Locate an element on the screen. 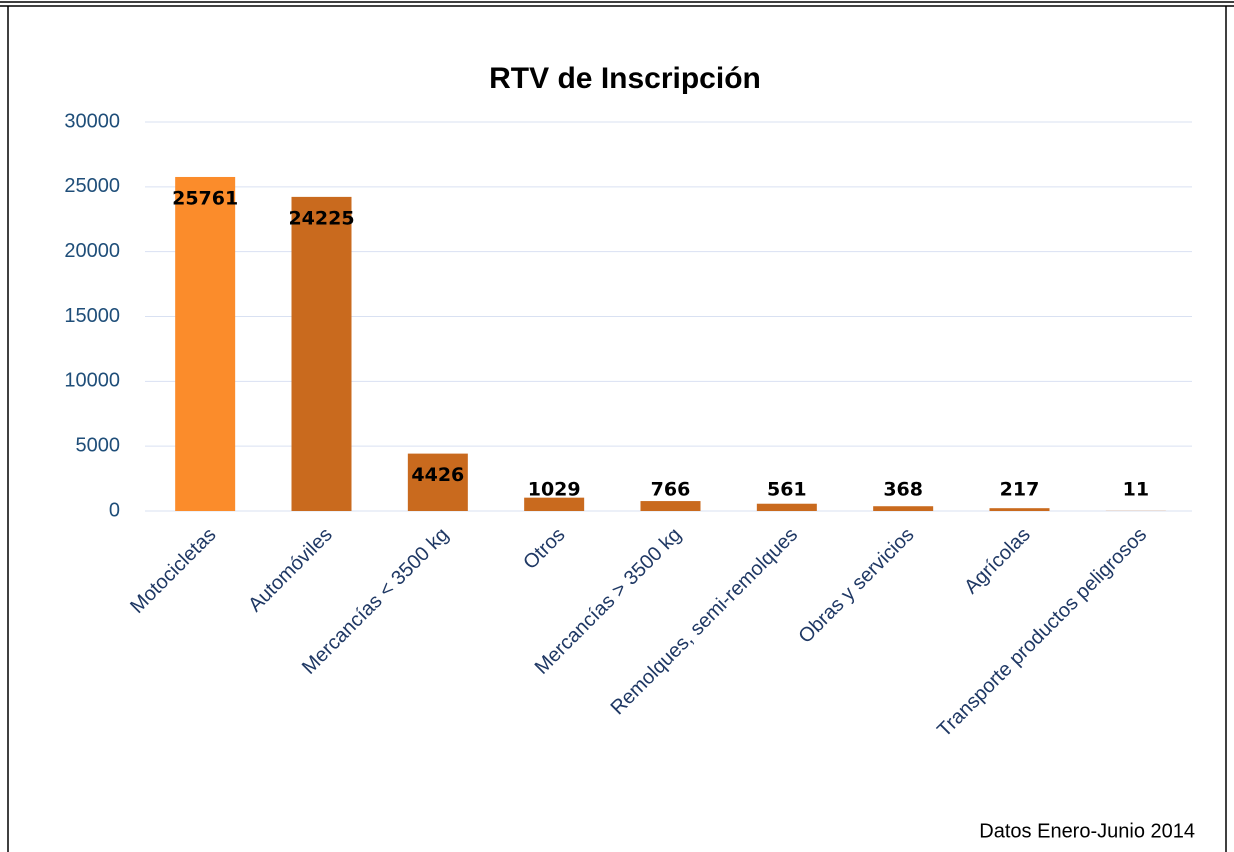  data-label: 217 is located at coordinates (1020, 490).